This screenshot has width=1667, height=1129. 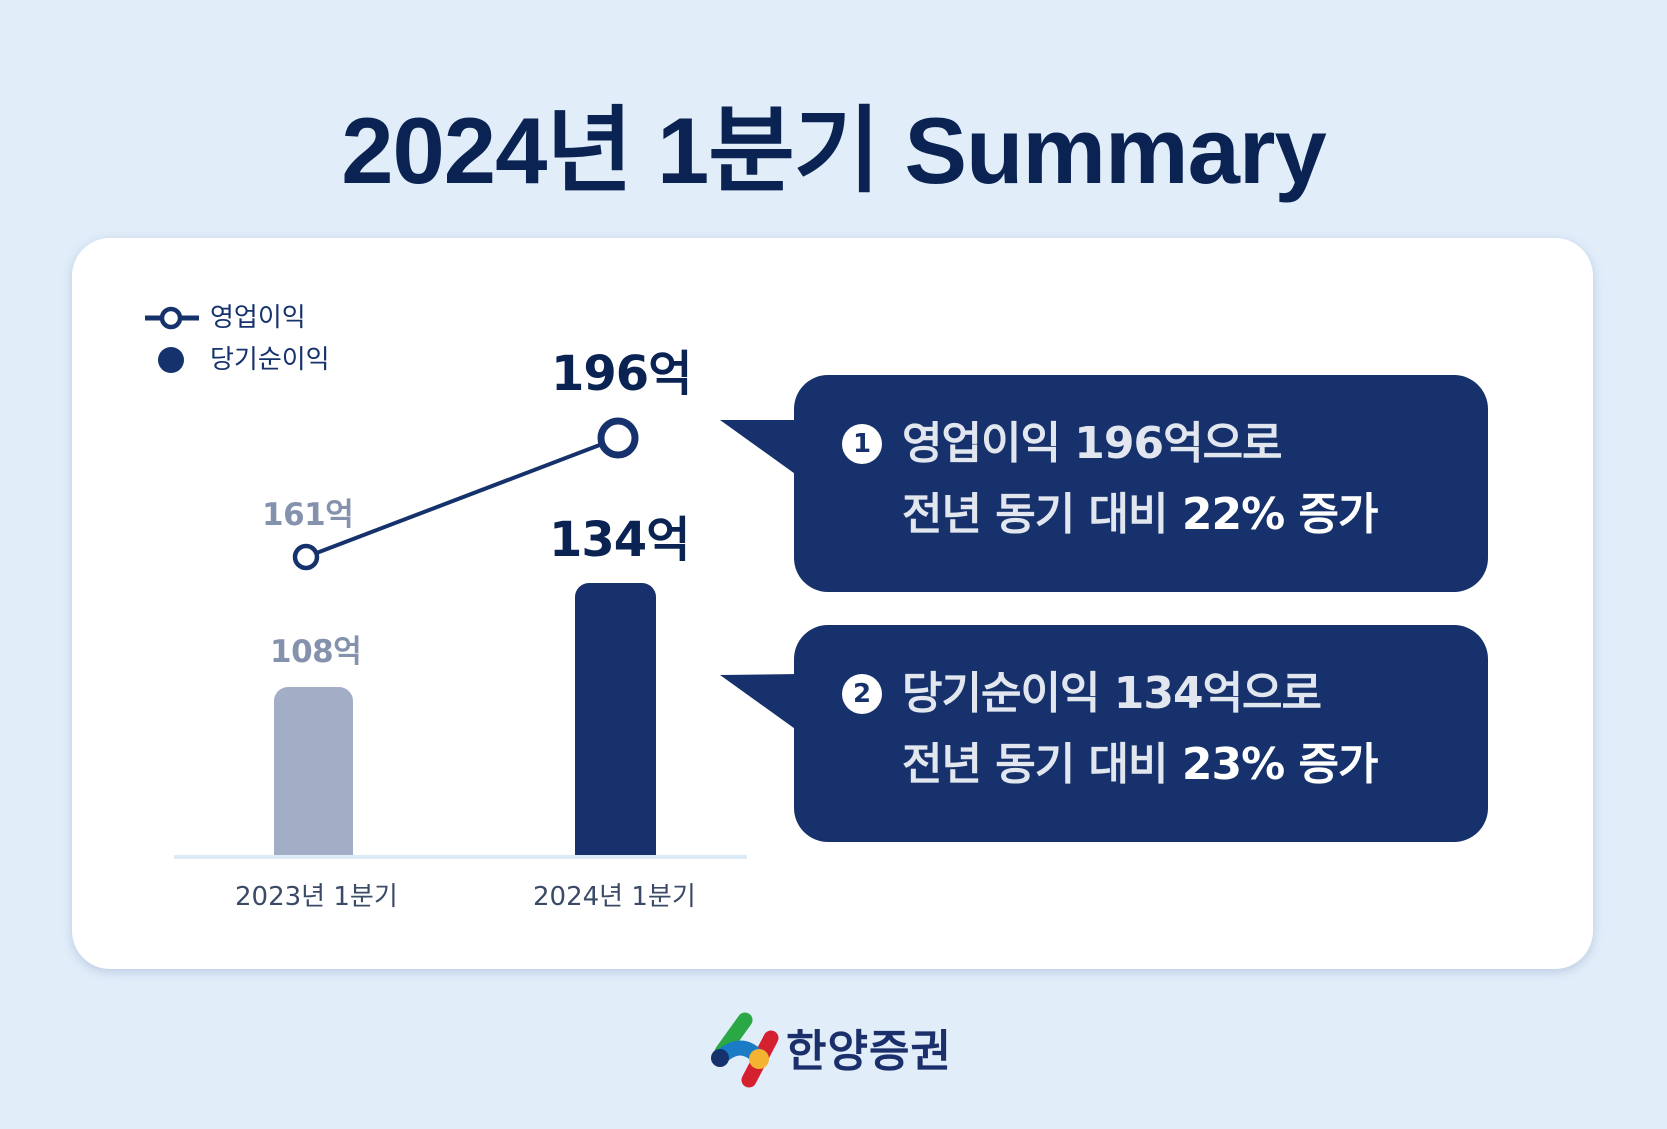 What do you see at coordinates (258, 318) in the screenshot?
I see `legend-label: 영업이익` at bounding box center [258, 318].